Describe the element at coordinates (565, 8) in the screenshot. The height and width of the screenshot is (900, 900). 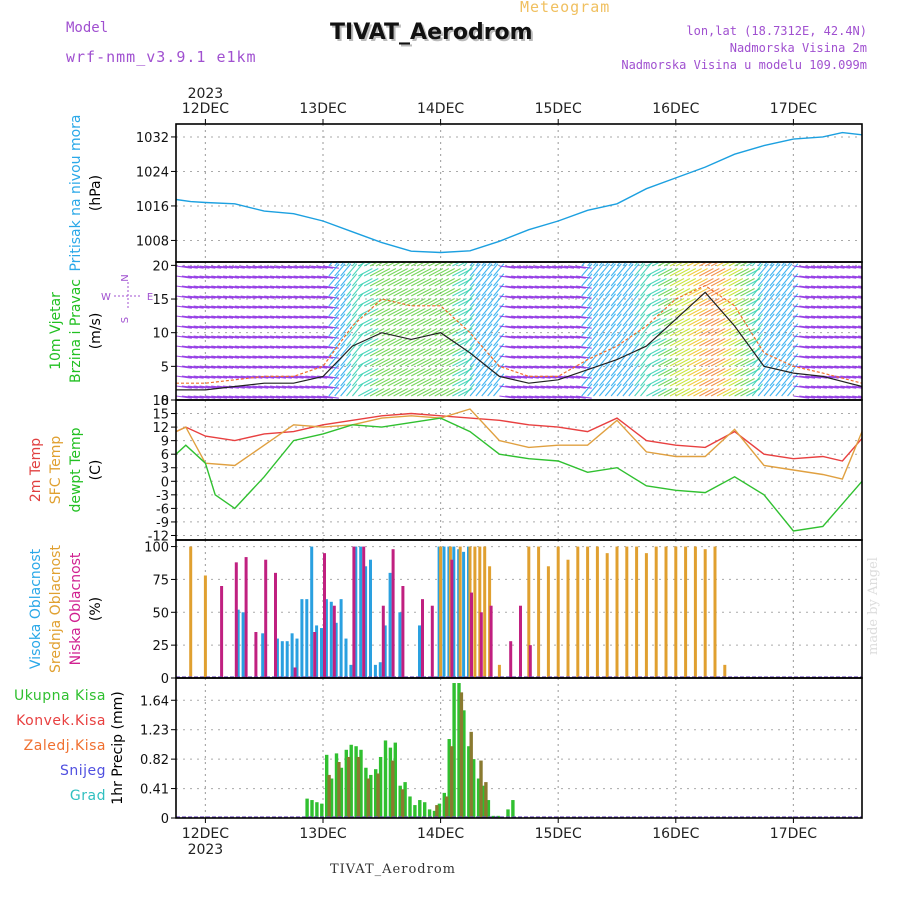
I see `meteogram-label: Meteogram` at that location.